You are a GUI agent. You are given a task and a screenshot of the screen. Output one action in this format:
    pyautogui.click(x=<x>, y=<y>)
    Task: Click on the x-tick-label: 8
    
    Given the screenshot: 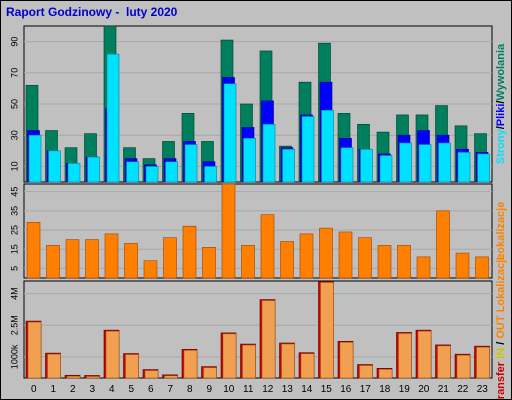 What is the action you would take?
    pyautogui.click(x=190, y=389)
    